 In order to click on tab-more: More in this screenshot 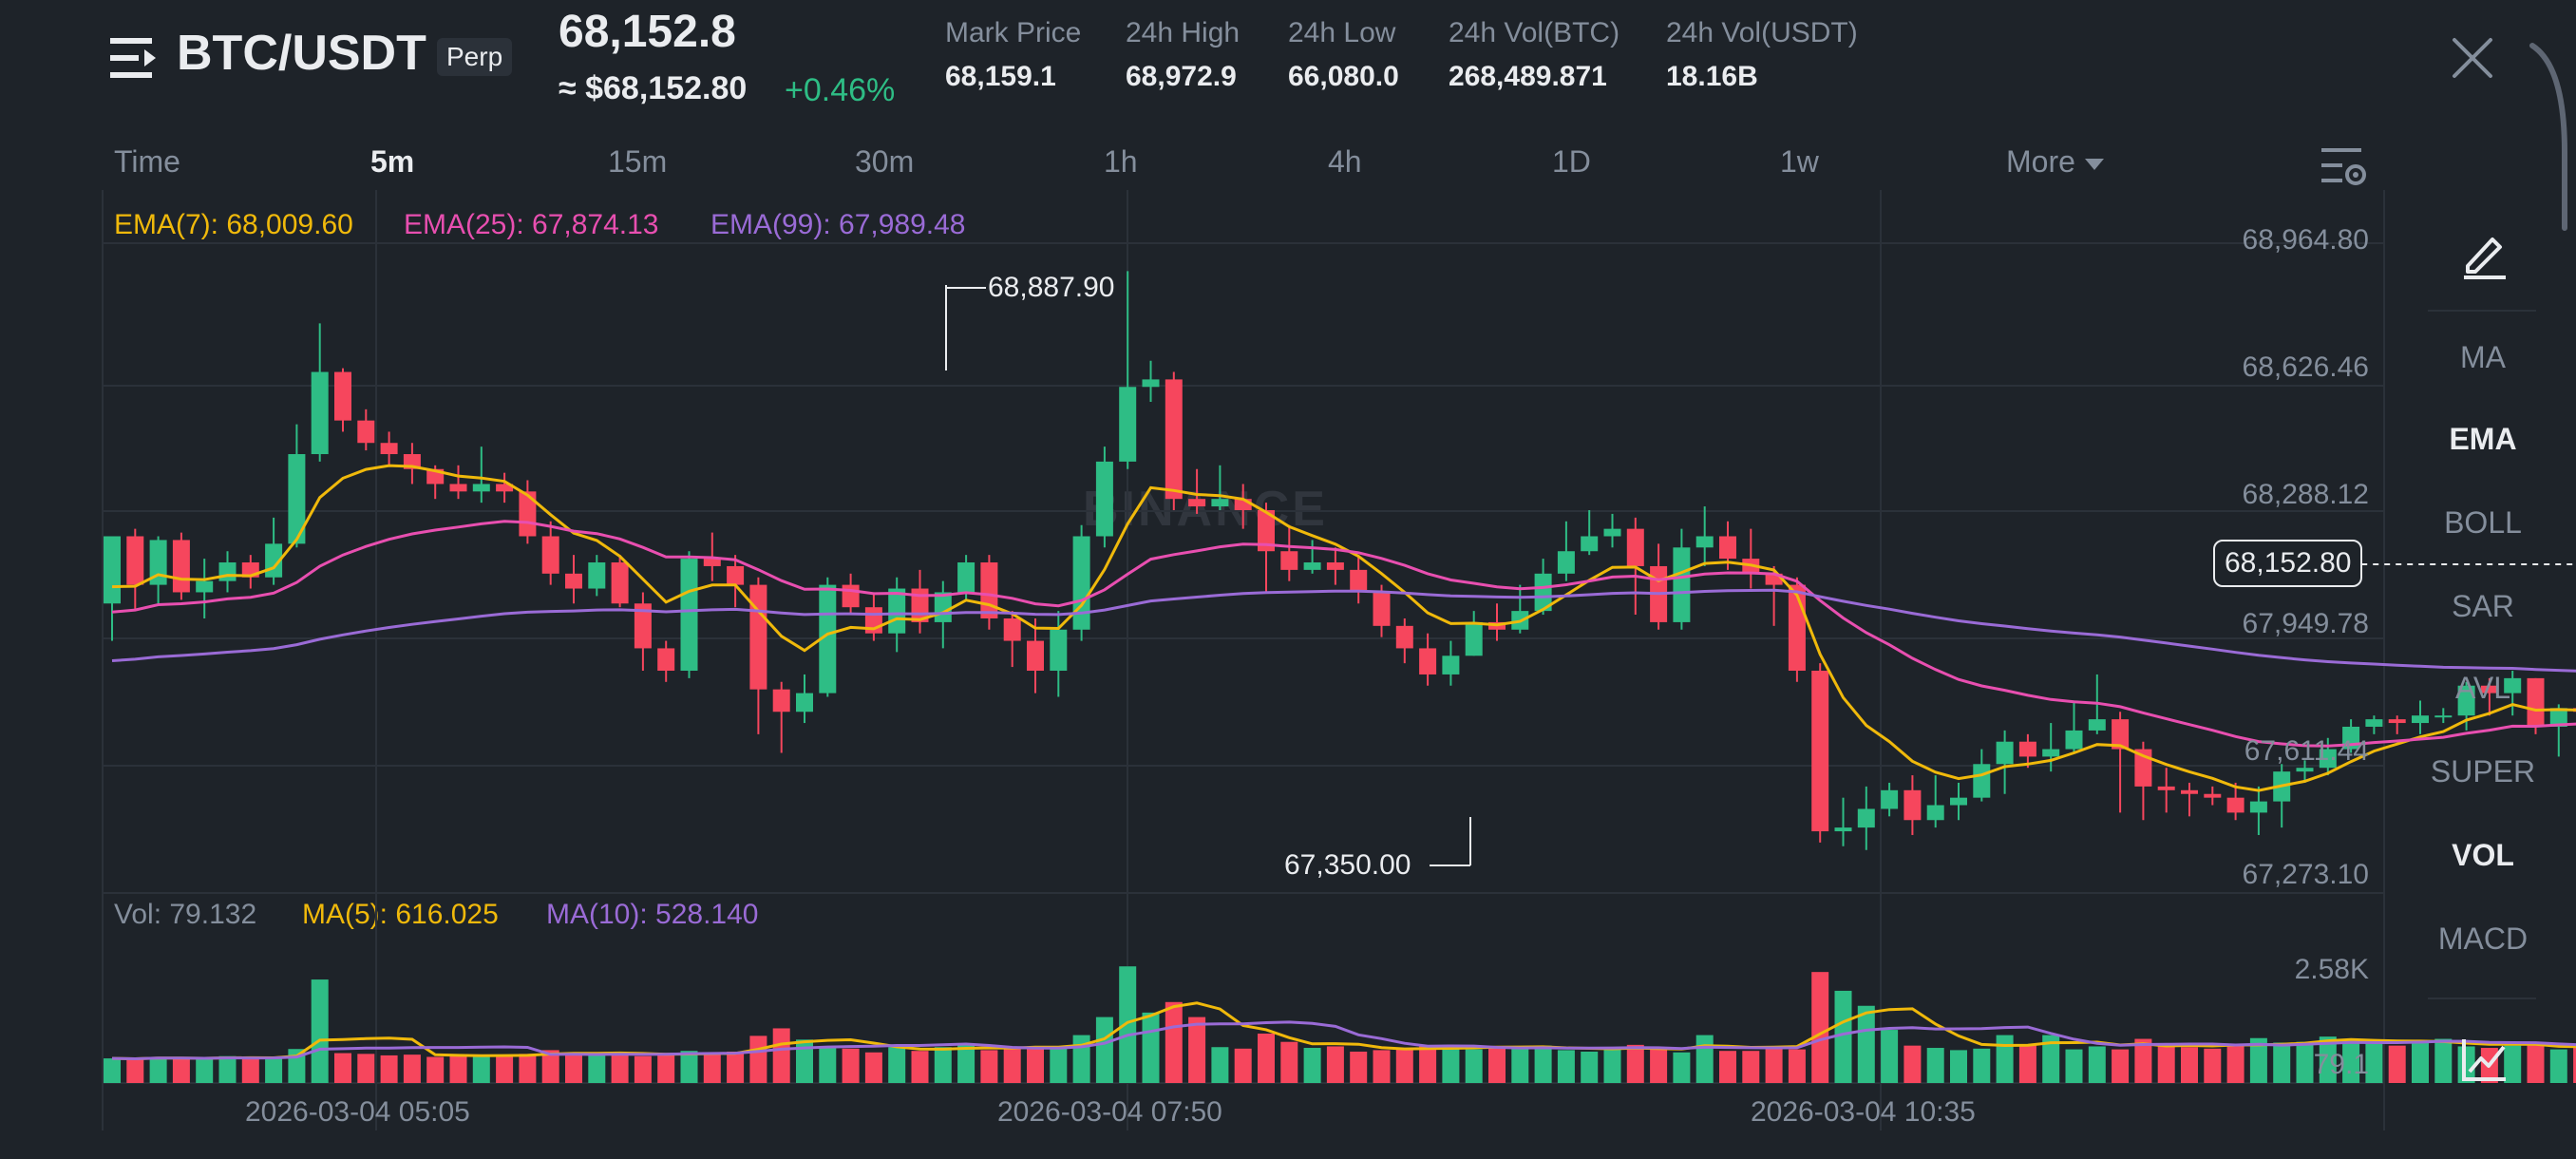, I will do `click(2055, 162)`.